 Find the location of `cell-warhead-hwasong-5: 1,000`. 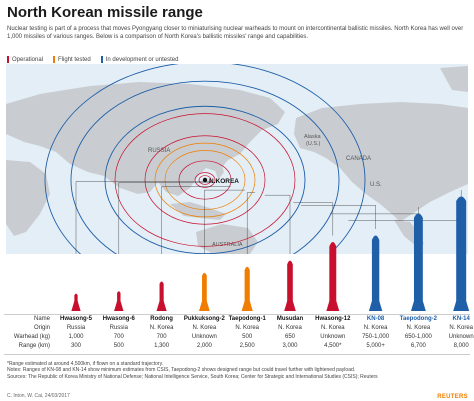

cell-warhead-hwasong-5: 1,000 is located at coordinates (76, 337).